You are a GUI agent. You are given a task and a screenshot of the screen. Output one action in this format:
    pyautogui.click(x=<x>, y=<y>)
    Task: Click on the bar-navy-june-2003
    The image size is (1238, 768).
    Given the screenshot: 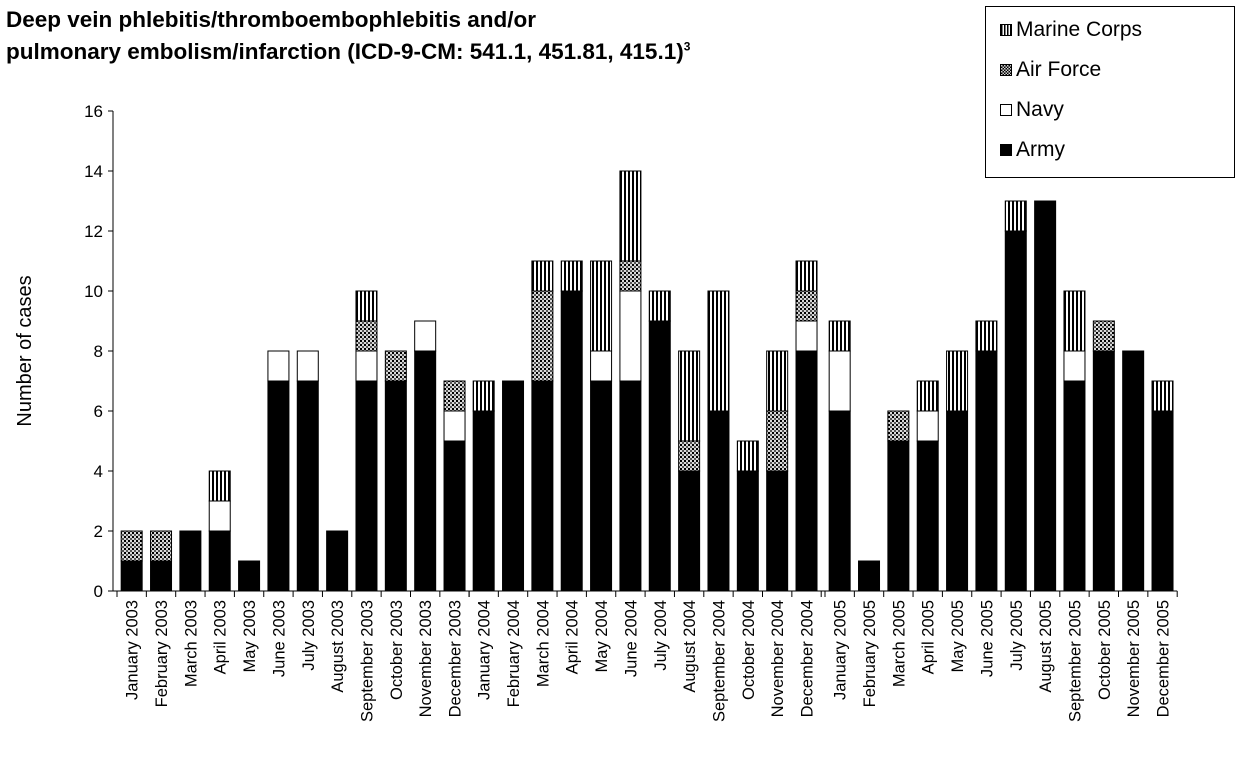 What is the action you would take?
    pyautogui.click(x=278, y=366)
    